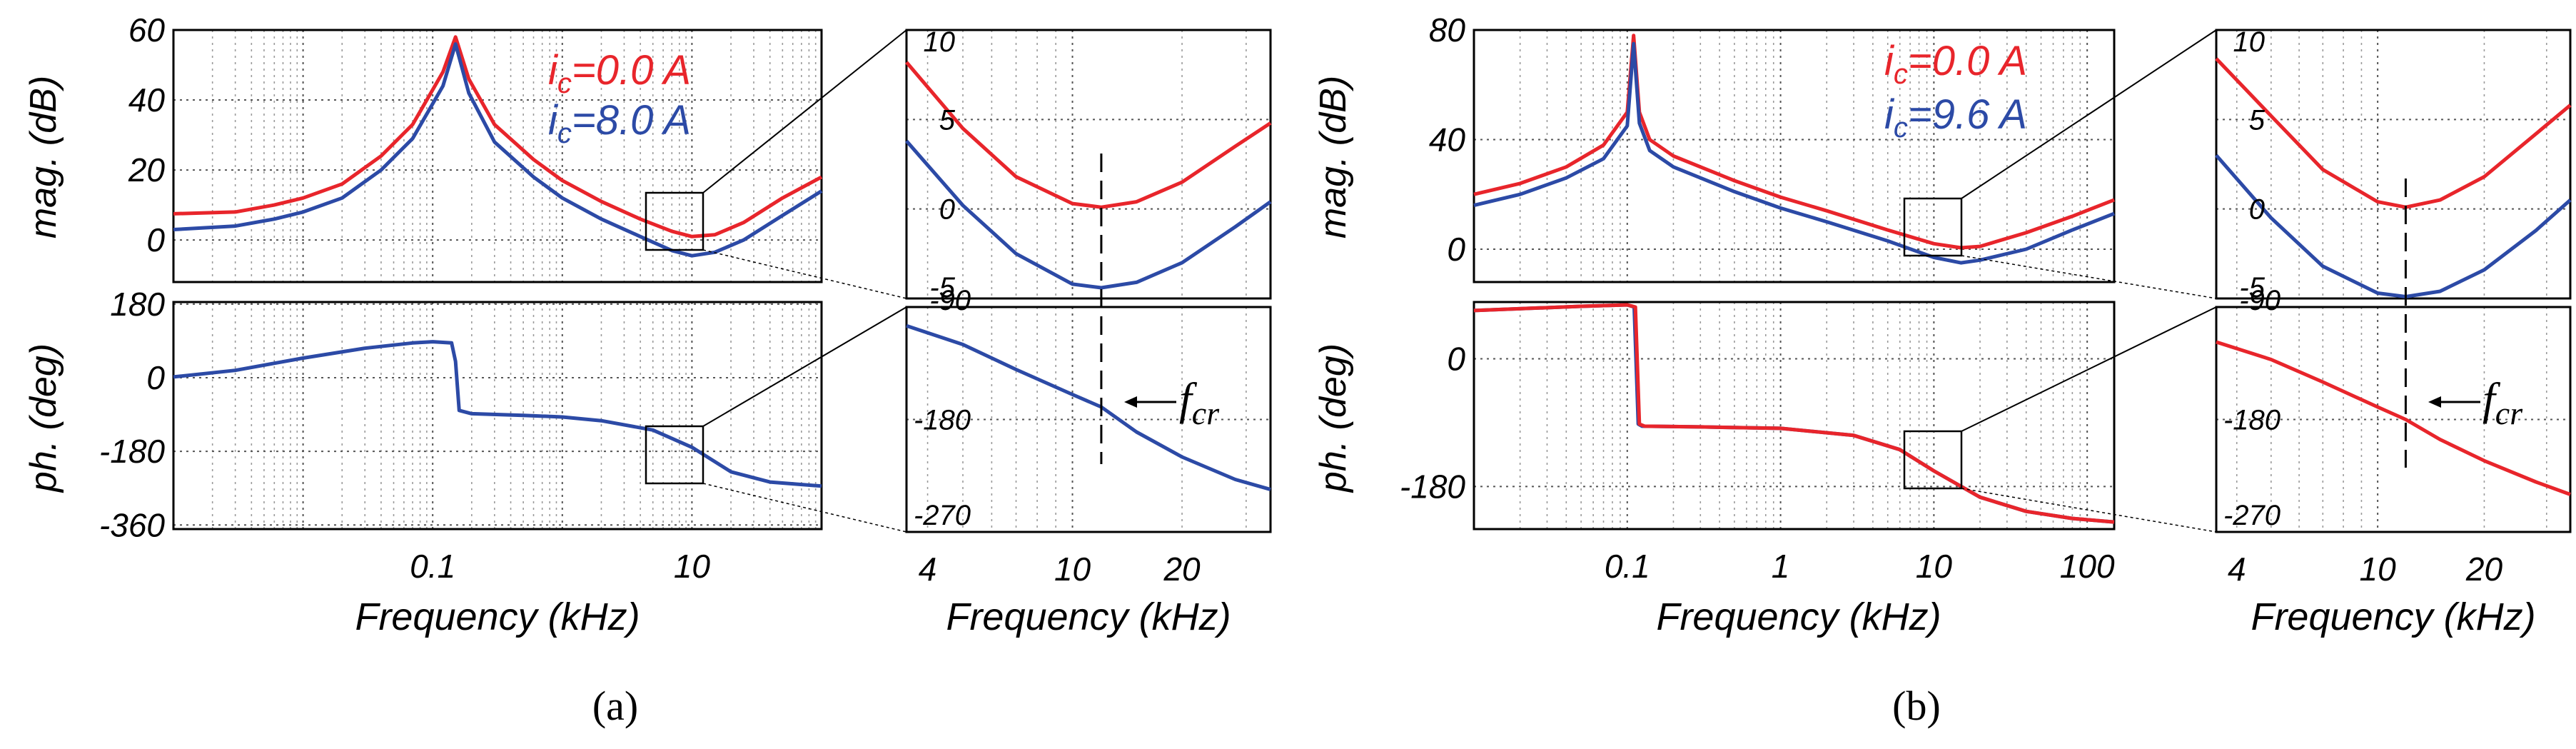 The height and width of the screenshot is (749, 2576). Describe the element at coordinates (1150, 402) in the screenshot. I see `a-fcr-arrow` at that location.